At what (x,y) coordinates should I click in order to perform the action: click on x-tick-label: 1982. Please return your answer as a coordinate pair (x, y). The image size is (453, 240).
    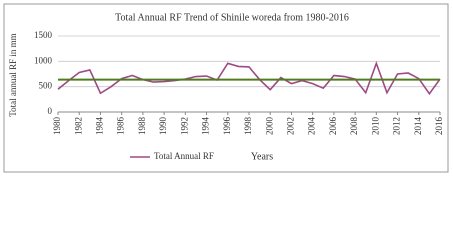
    Looking at the image, I should click on (78, 126).